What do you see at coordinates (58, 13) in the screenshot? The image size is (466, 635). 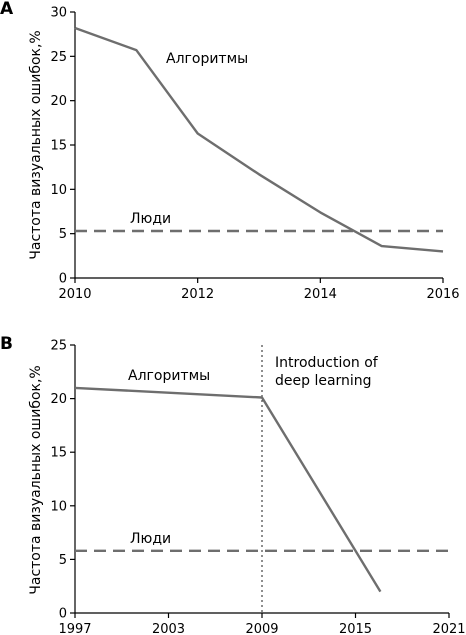 I see `y-tick-label: 30` at bounding box center [58, 13].